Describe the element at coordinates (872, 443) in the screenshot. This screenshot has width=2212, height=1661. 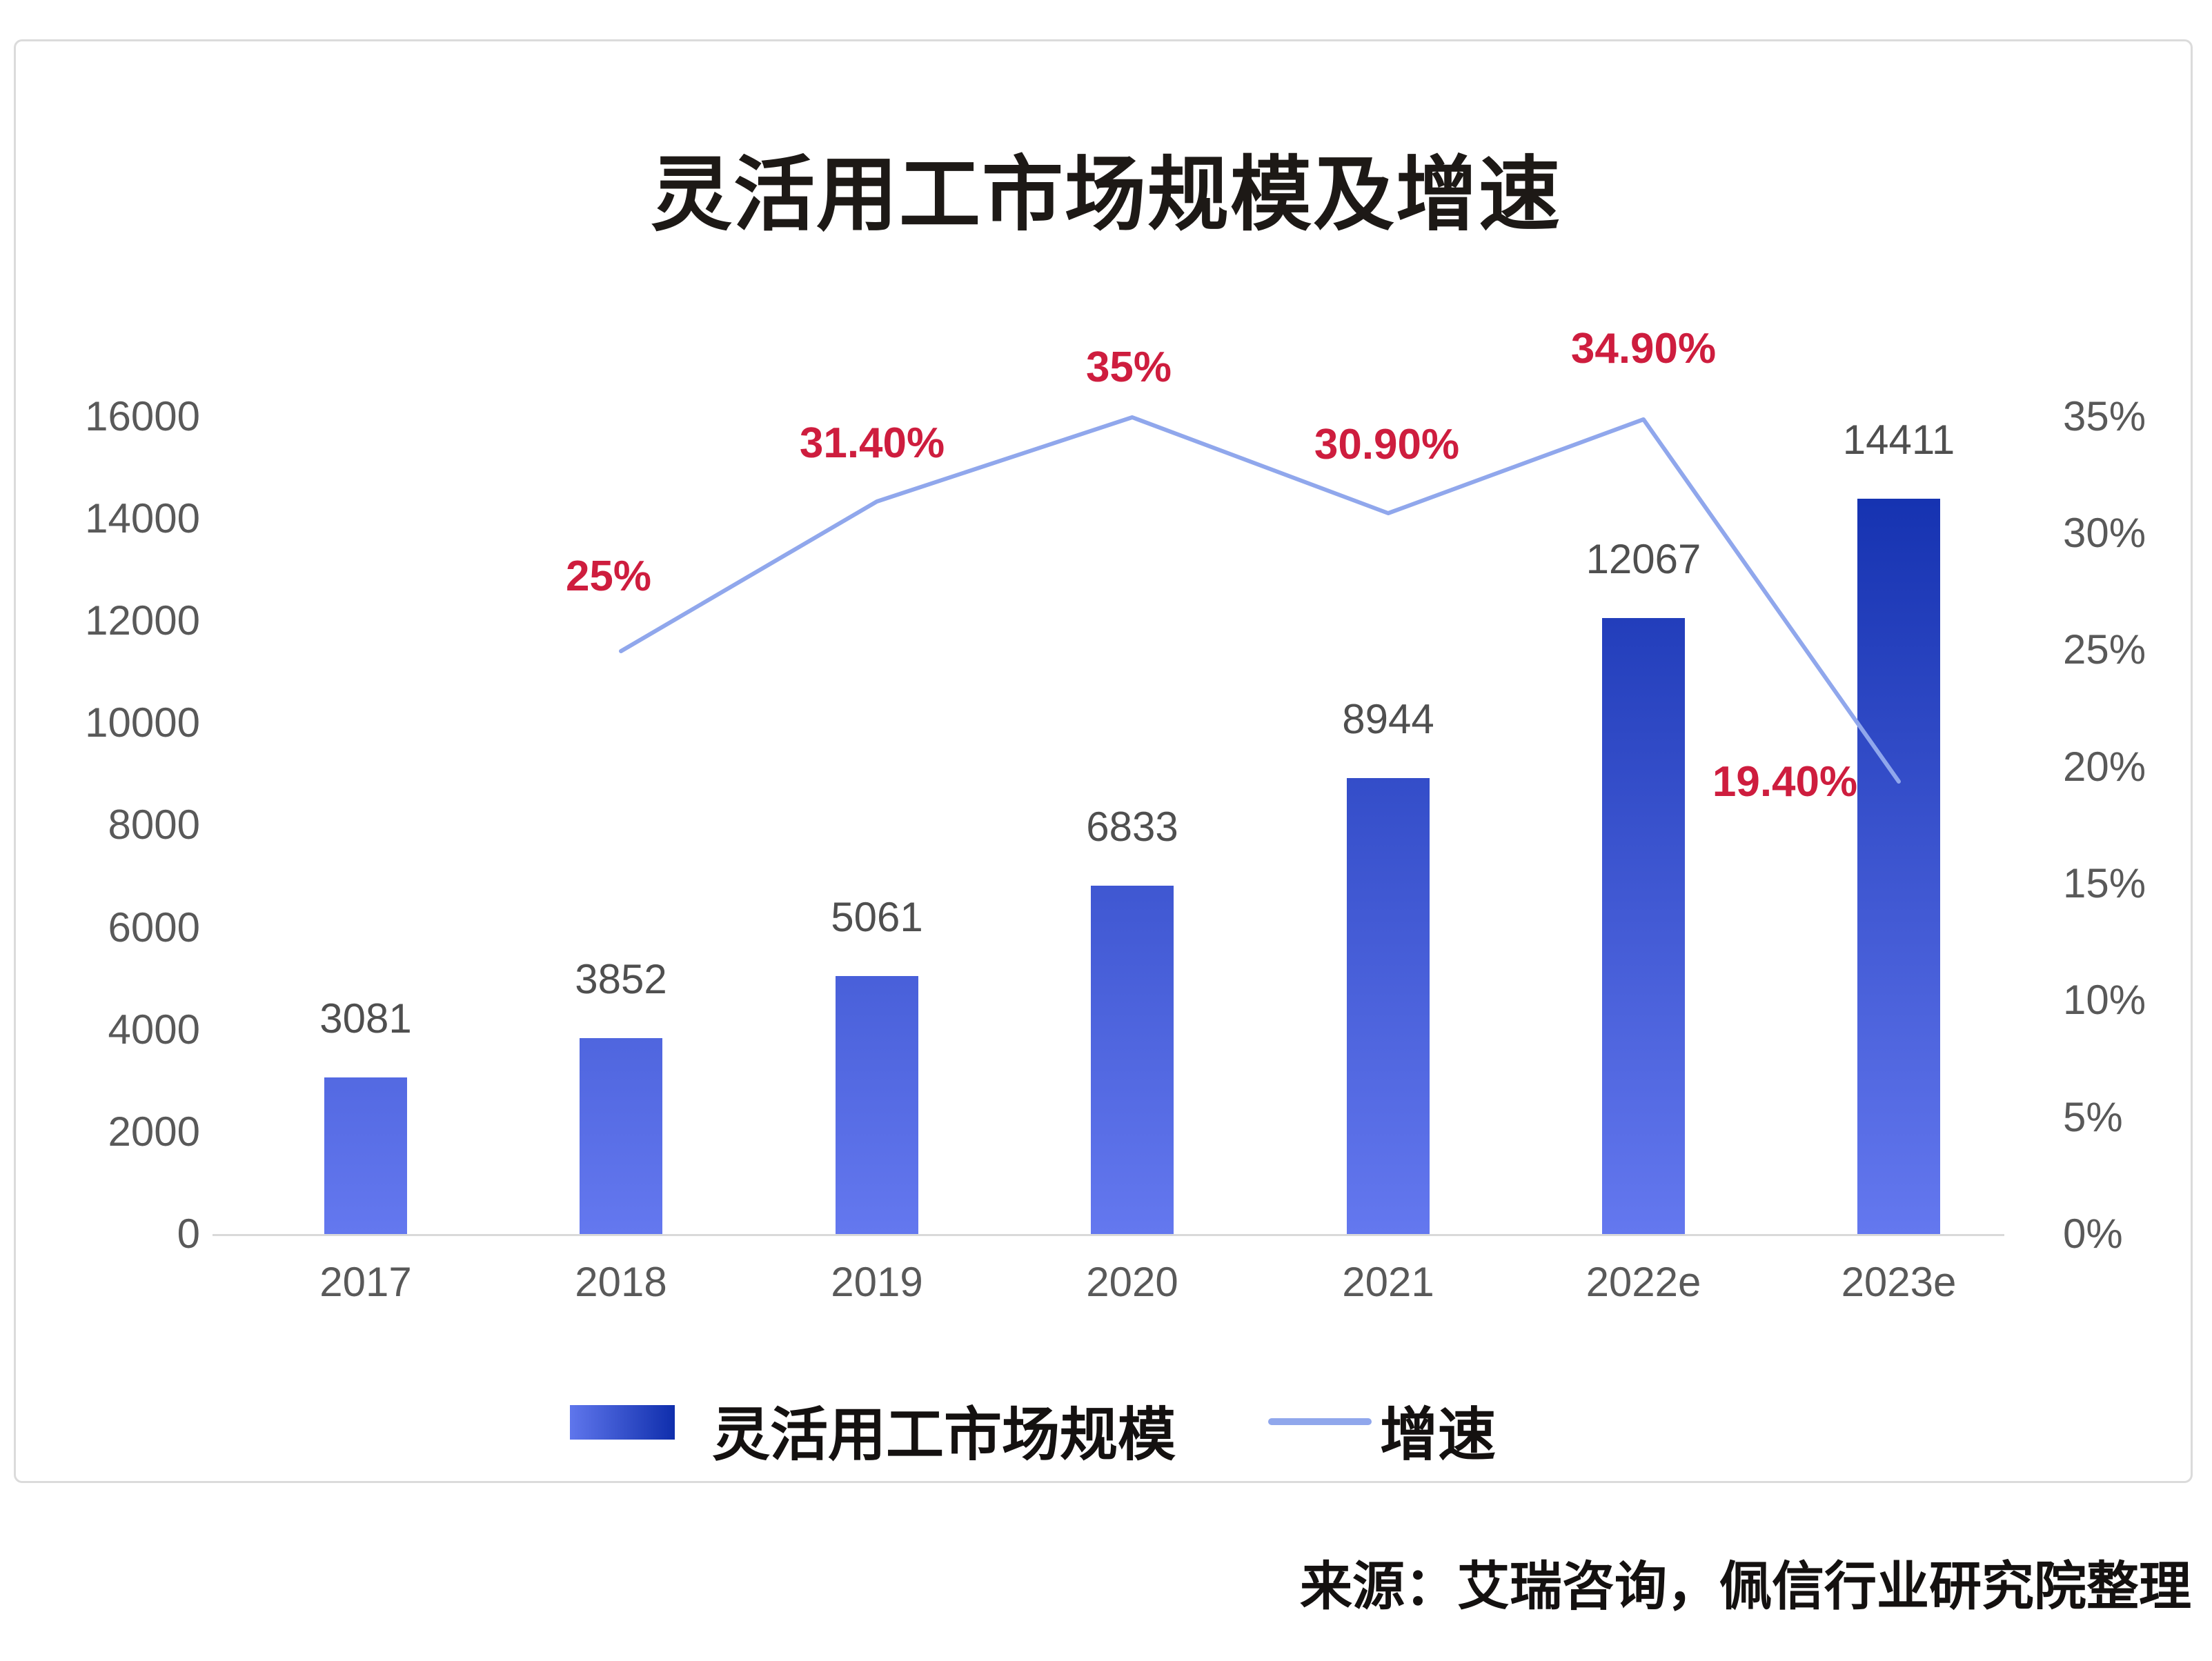
I see `growth-value-label: 31.40%` at that location.